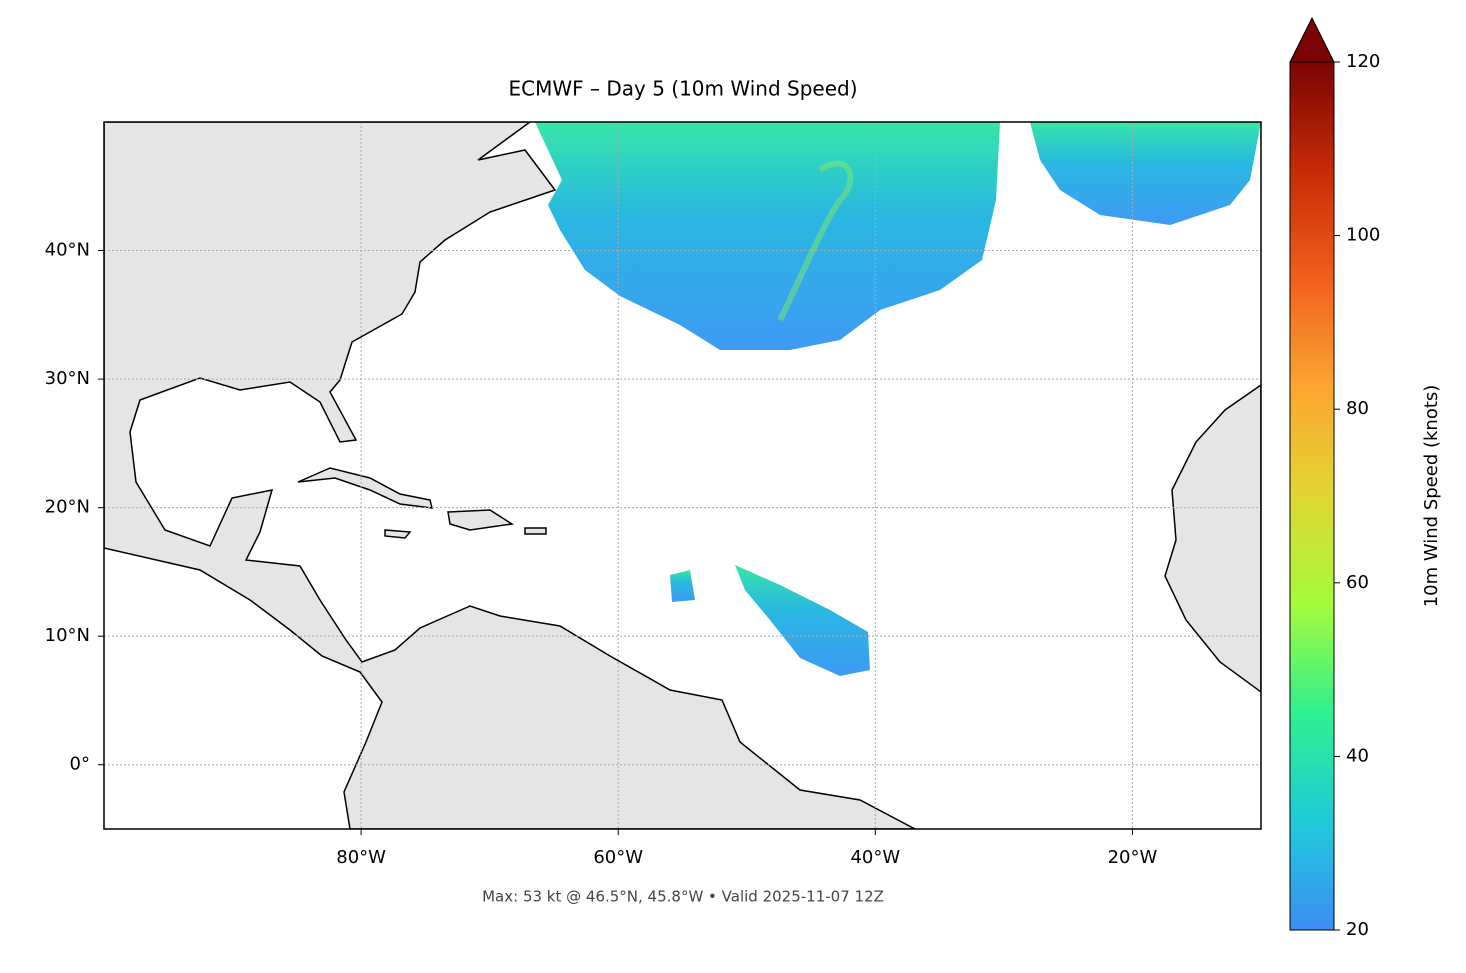 The height and width of the screenshot is (973, 1466). Describe the element at coordinates (67, 250) in the screenshot. I see `y-tick-label: 40°N` at that location.